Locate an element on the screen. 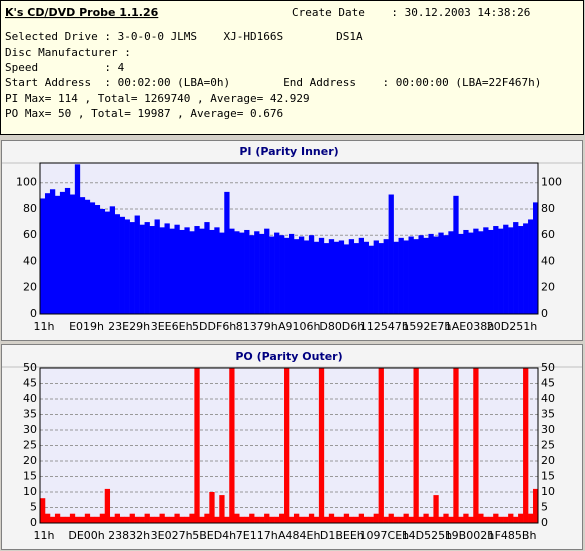 This screenshot has height=551, width=585. y-tick-label: 25 is located at coordinates (548, 445).